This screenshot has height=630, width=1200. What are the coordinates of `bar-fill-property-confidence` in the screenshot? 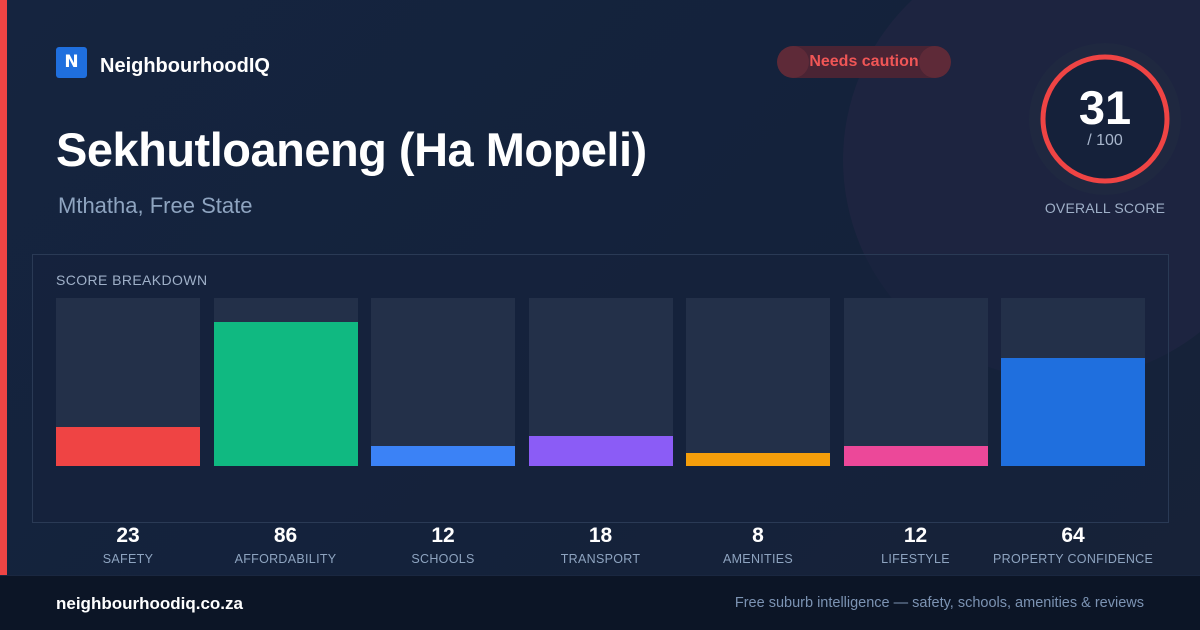 It's located at (1073, 412).